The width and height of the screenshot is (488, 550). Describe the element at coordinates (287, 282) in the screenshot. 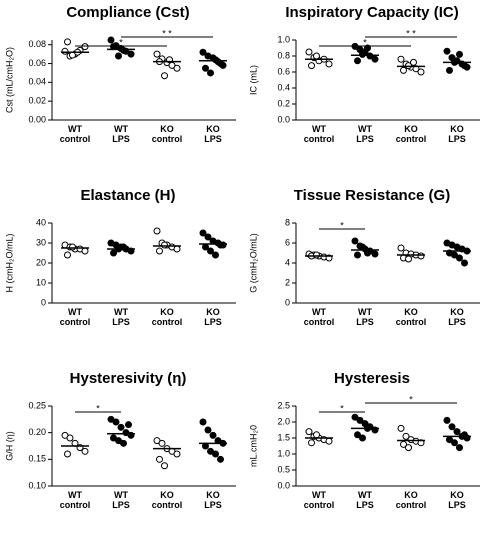

I see `y-tick-label: 2` at that location.